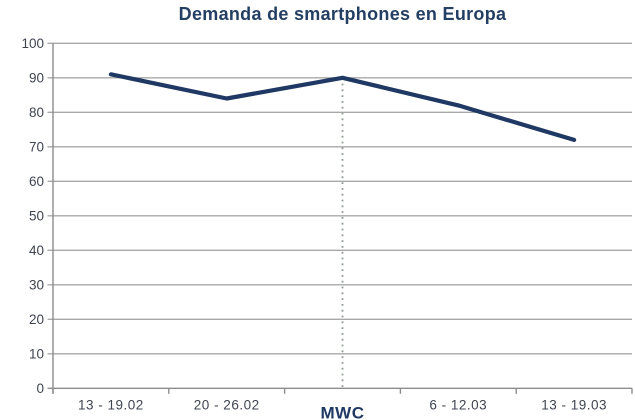  Describe the element at coordinates (36, 284) in the screenshot. I see `y-tick-label: 30` at that location.